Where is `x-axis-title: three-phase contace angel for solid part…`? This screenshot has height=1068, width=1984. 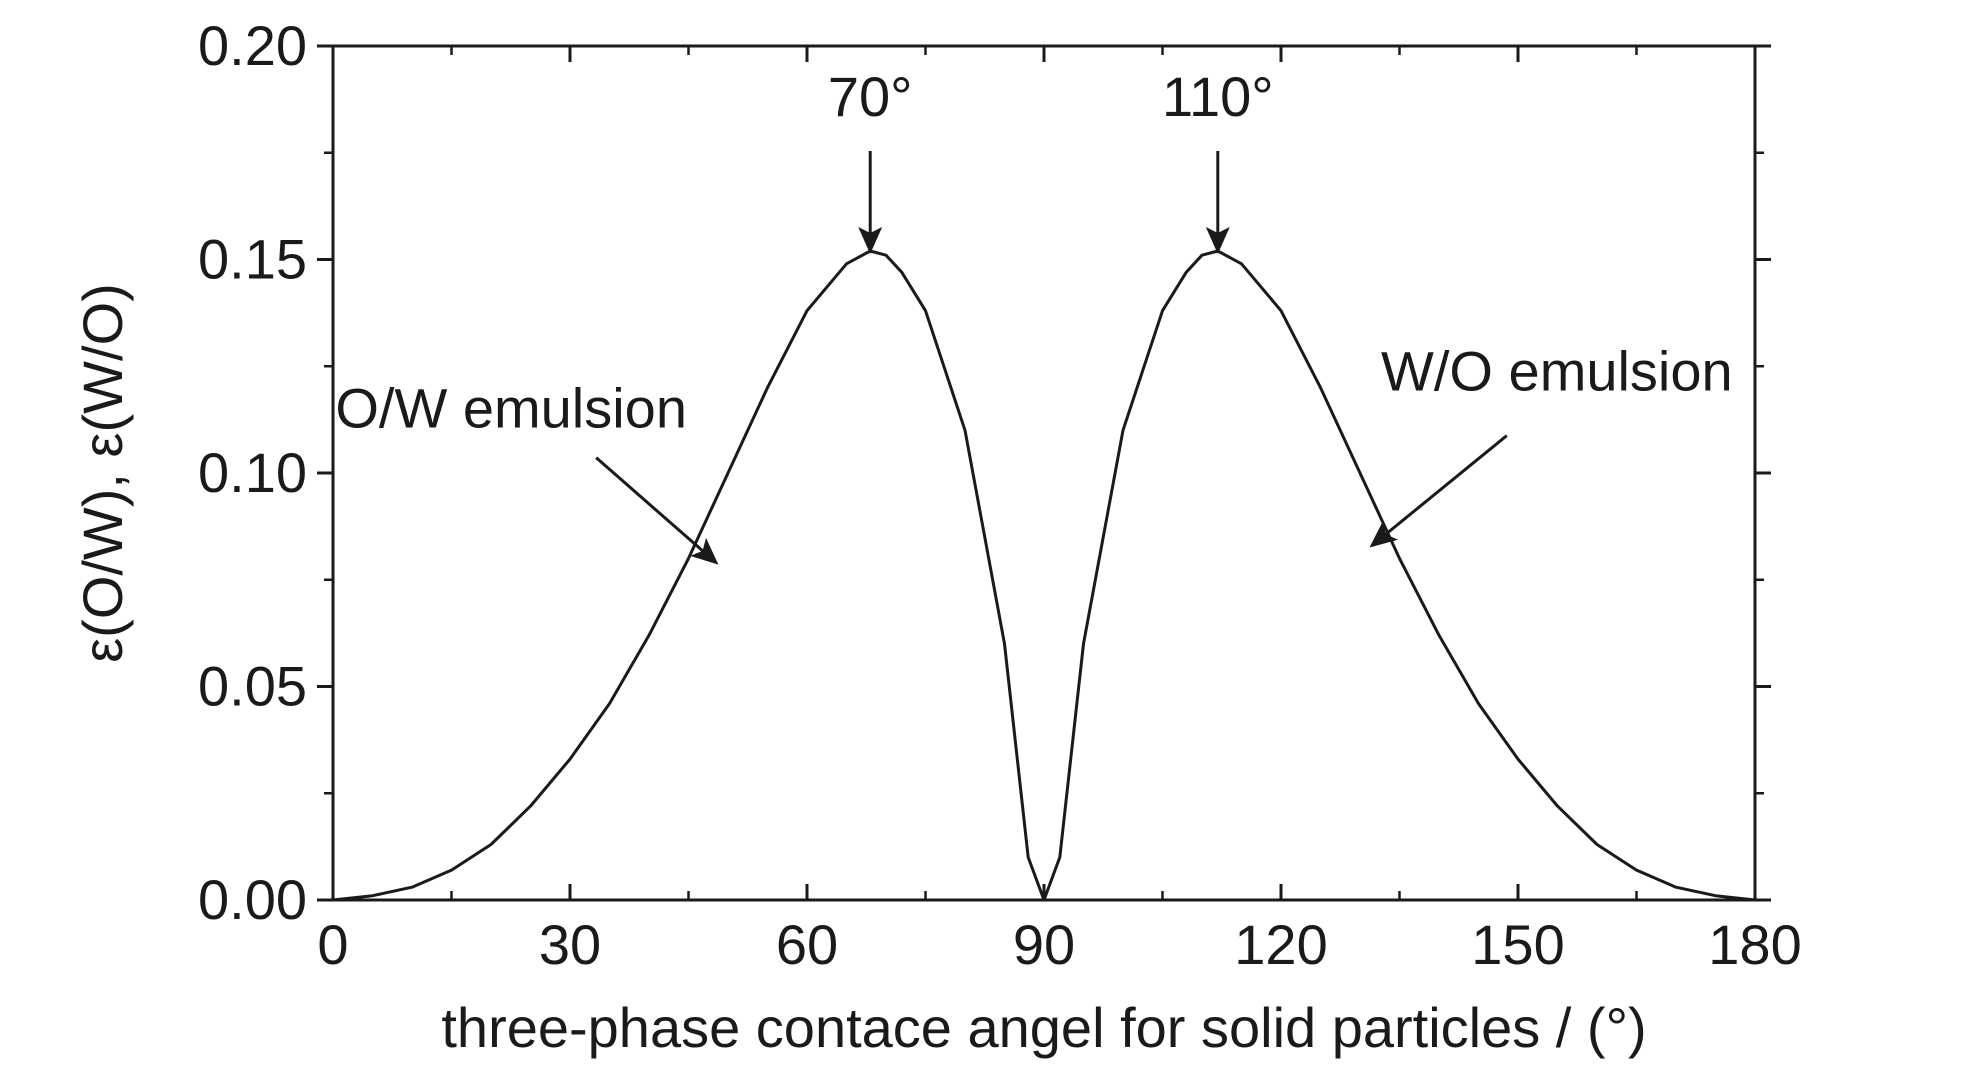
x-axis-title: three-phase contace angel for solid part… is located at coordinates (1043, 1027).